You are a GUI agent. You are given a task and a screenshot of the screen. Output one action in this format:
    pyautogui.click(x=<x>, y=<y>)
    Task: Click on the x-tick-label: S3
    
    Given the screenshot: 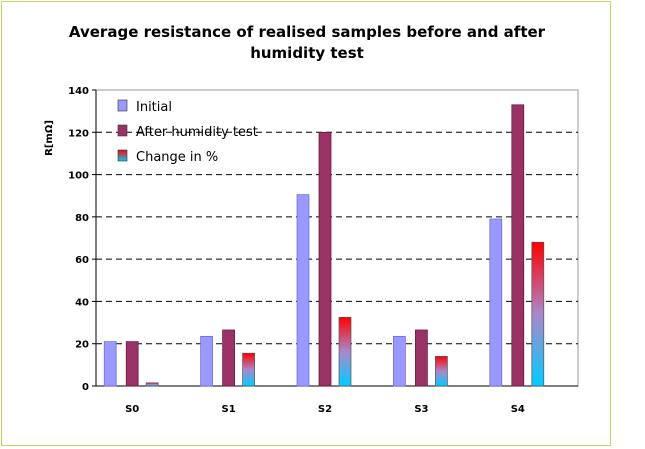 What is the action you would take?
    pyautogui.click(x=421, y=409)
    